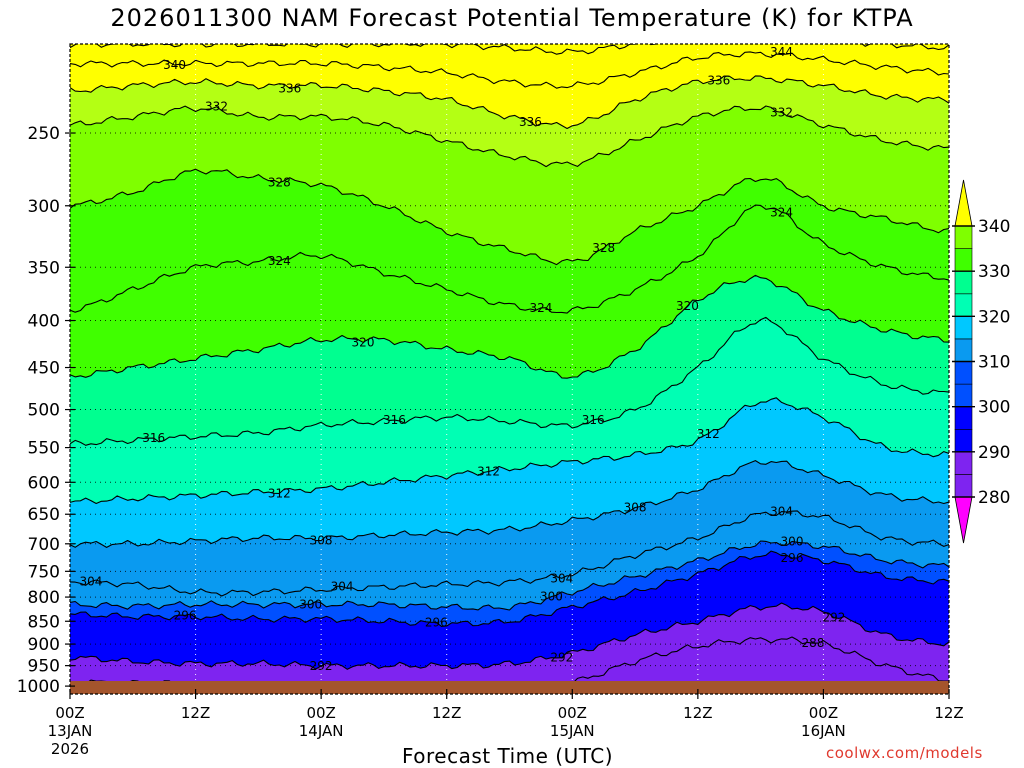 The image size is (1024, 768). What do you see at coordinates (44, 268) in the screenshot?
I see `y-tick-label: 350` at bounding box center [44, 268].